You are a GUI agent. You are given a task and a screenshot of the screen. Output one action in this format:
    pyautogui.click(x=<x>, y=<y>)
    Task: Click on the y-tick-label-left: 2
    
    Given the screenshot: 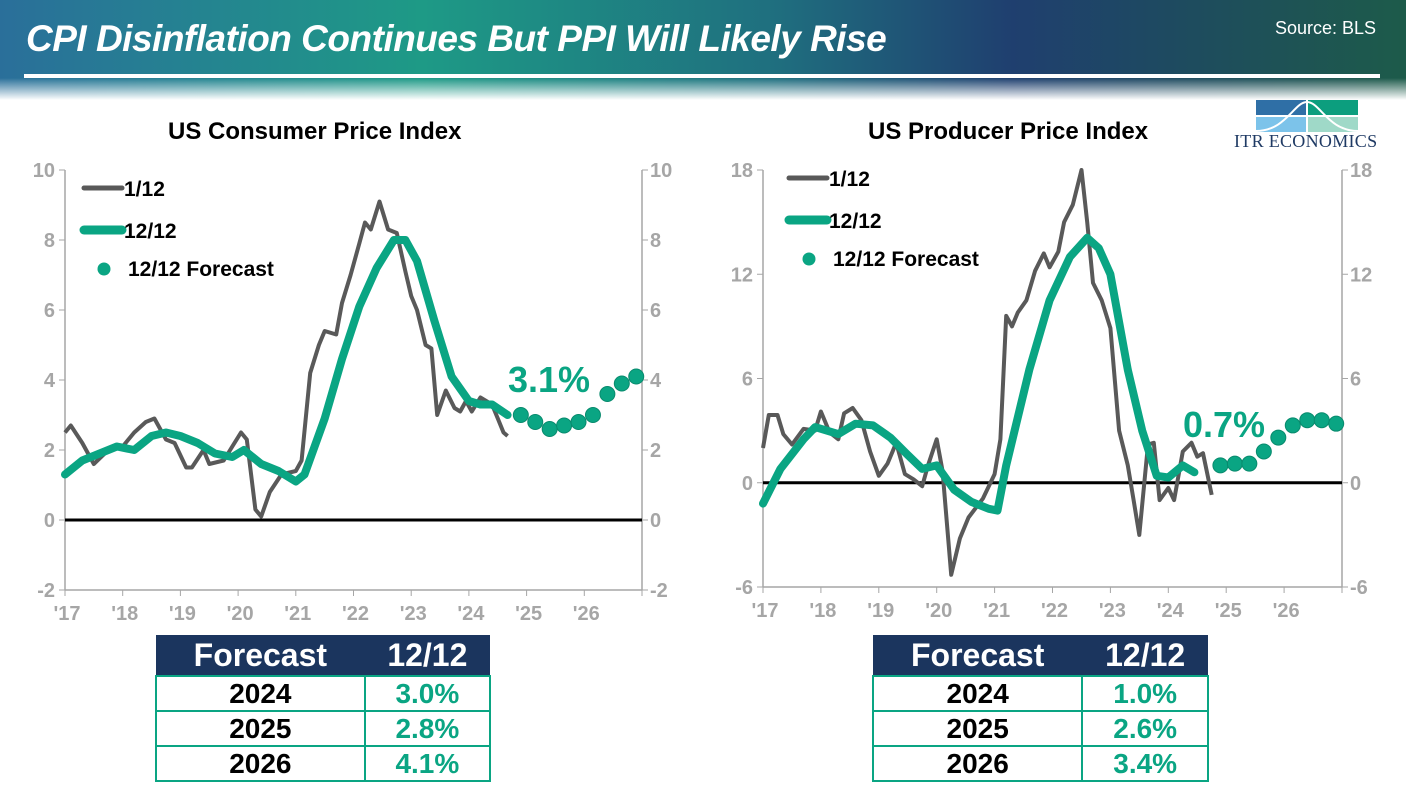 What is the action you would take?
    pyautogui.click(x=49, y=451)
    